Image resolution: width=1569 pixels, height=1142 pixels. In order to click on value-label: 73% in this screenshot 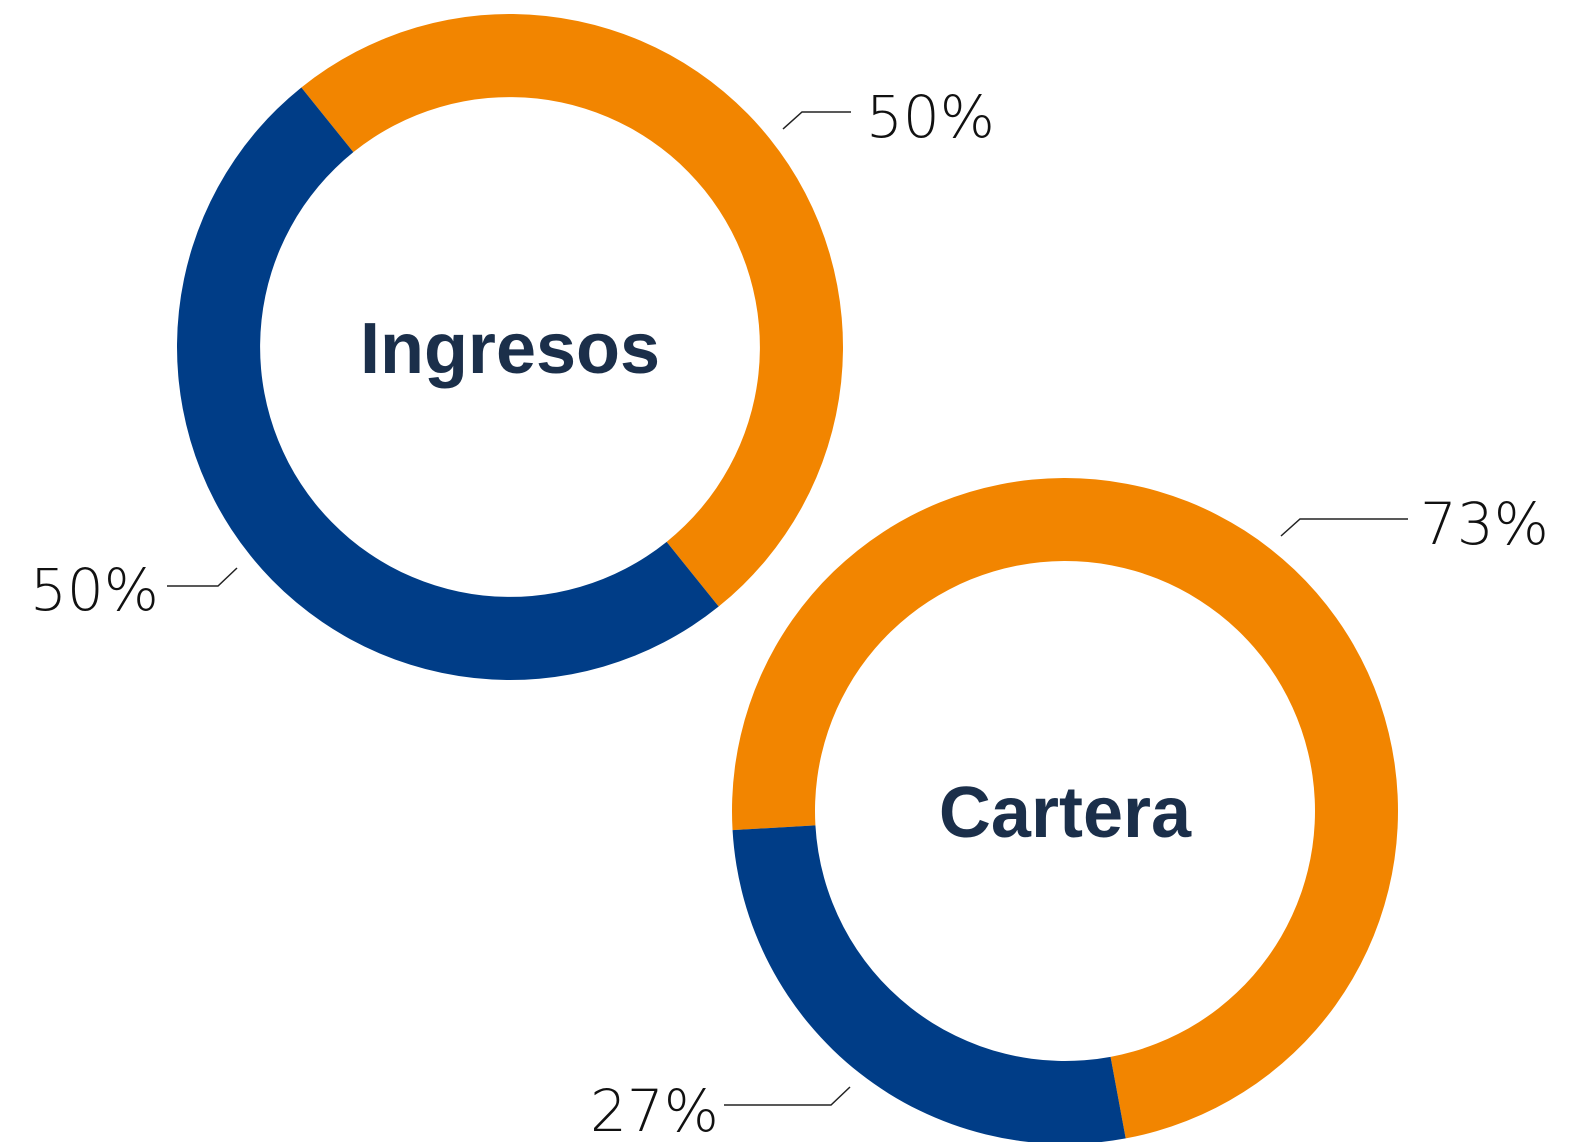, I will do `click(1484, 524)`.